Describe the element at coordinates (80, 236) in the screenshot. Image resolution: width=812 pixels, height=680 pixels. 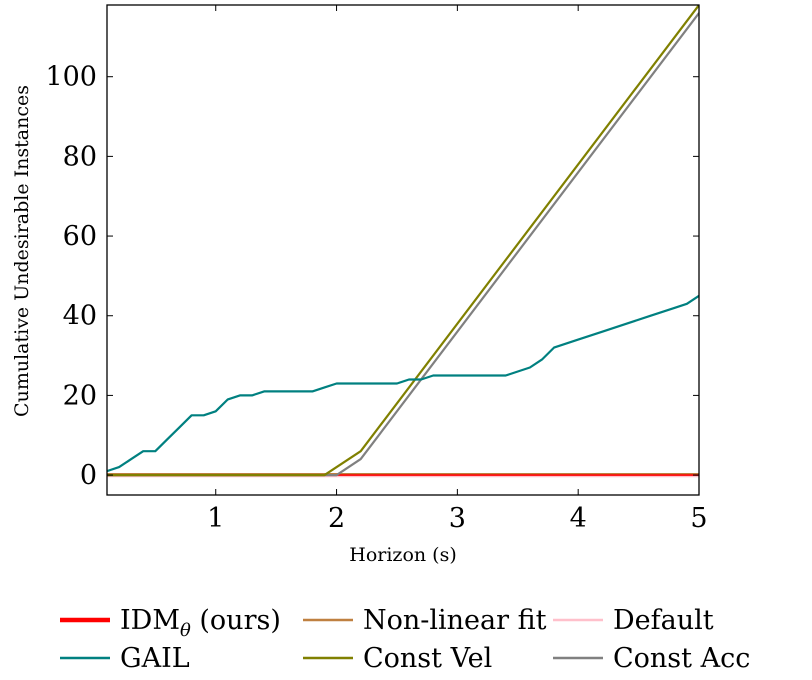
I see `y-tick-label: 60` at that location.